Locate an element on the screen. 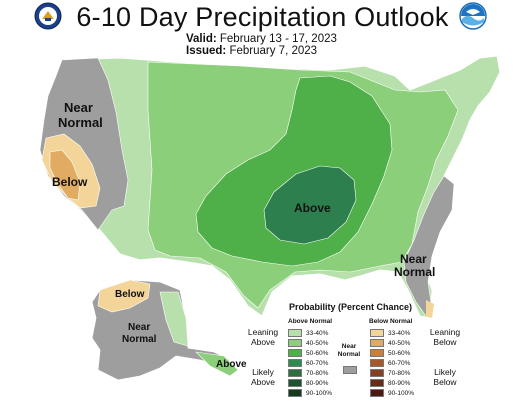  above-legend-row: 70-80% is located at coordinates (308, 373).